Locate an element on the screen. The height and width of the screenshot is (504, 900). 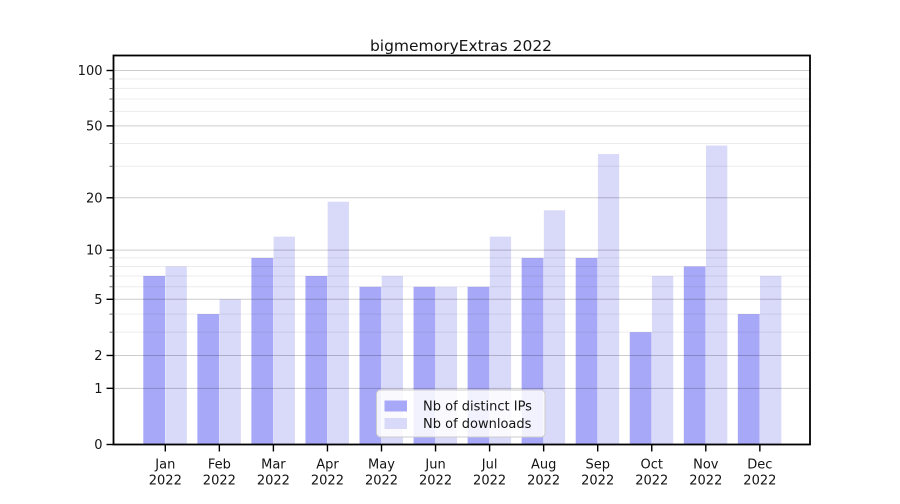
x-tick-month: Jul is located at coordinates (489, 465).